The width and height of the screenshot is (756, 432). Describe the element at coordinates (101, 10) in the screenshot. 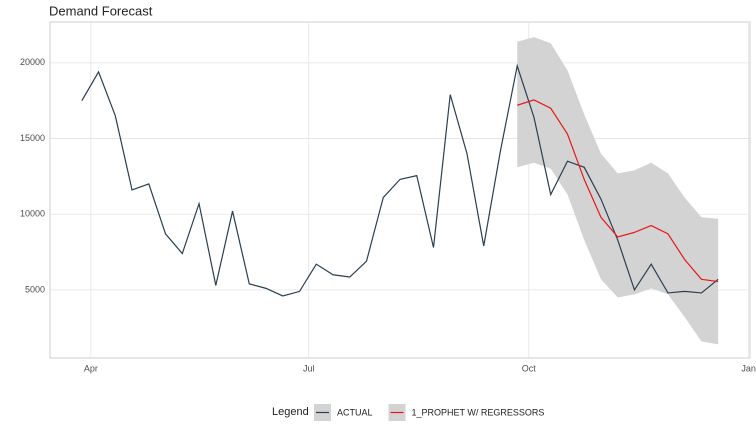

I see `chart-title: Demand Forecast` at that location.